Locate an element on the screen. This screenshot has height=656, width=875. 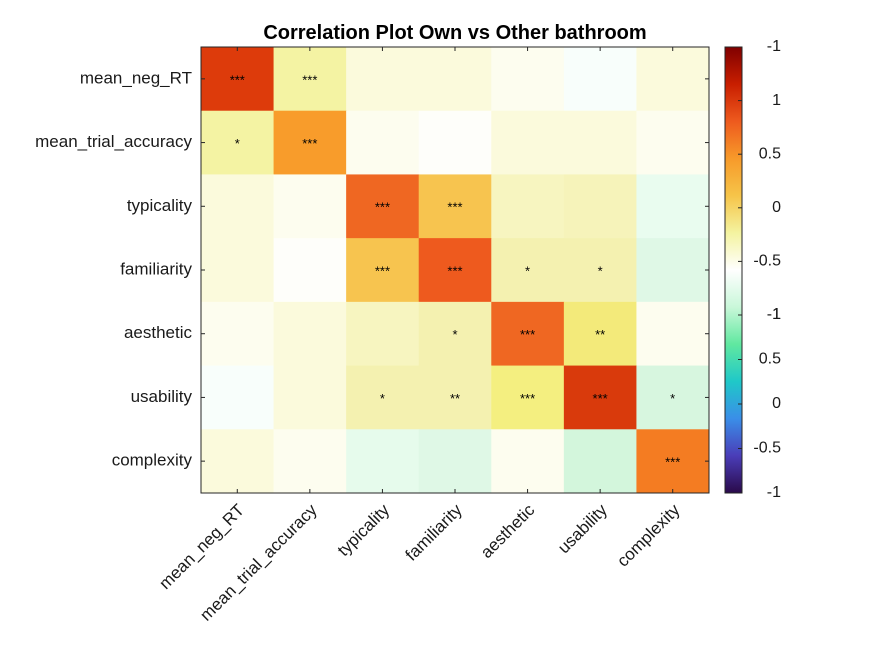
row-label: mean_neg_RT is located at coordinates (136, 77).